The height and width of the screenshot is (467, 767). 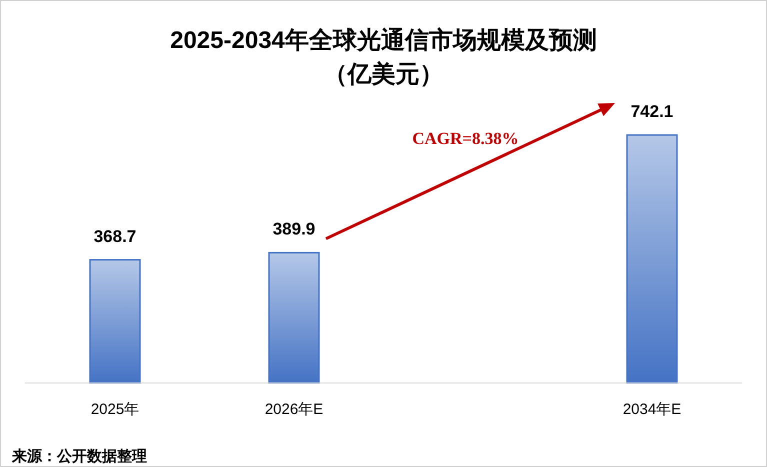 What do you see at coordinates (294, 229) in the screenshot?
I see `data-label: 389.9` at bounding box center [294, 229].